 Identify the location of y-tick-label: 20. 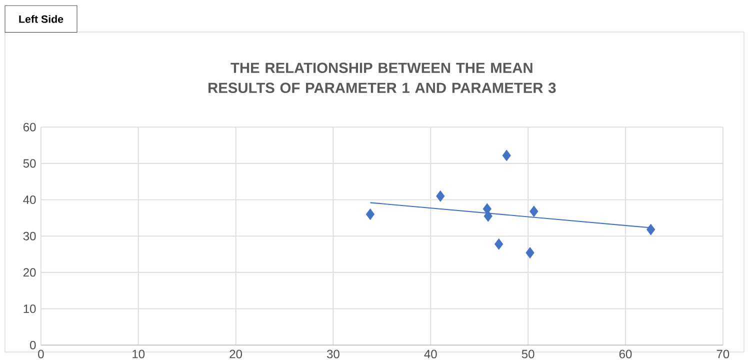
(29, 272).